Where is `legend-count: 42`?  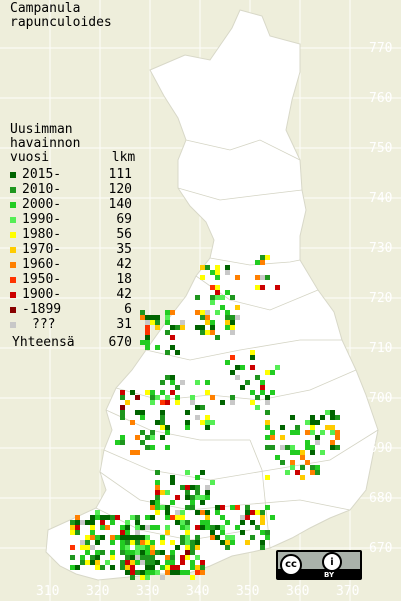
legend-count: 42 is located at coordinates (124, 294).